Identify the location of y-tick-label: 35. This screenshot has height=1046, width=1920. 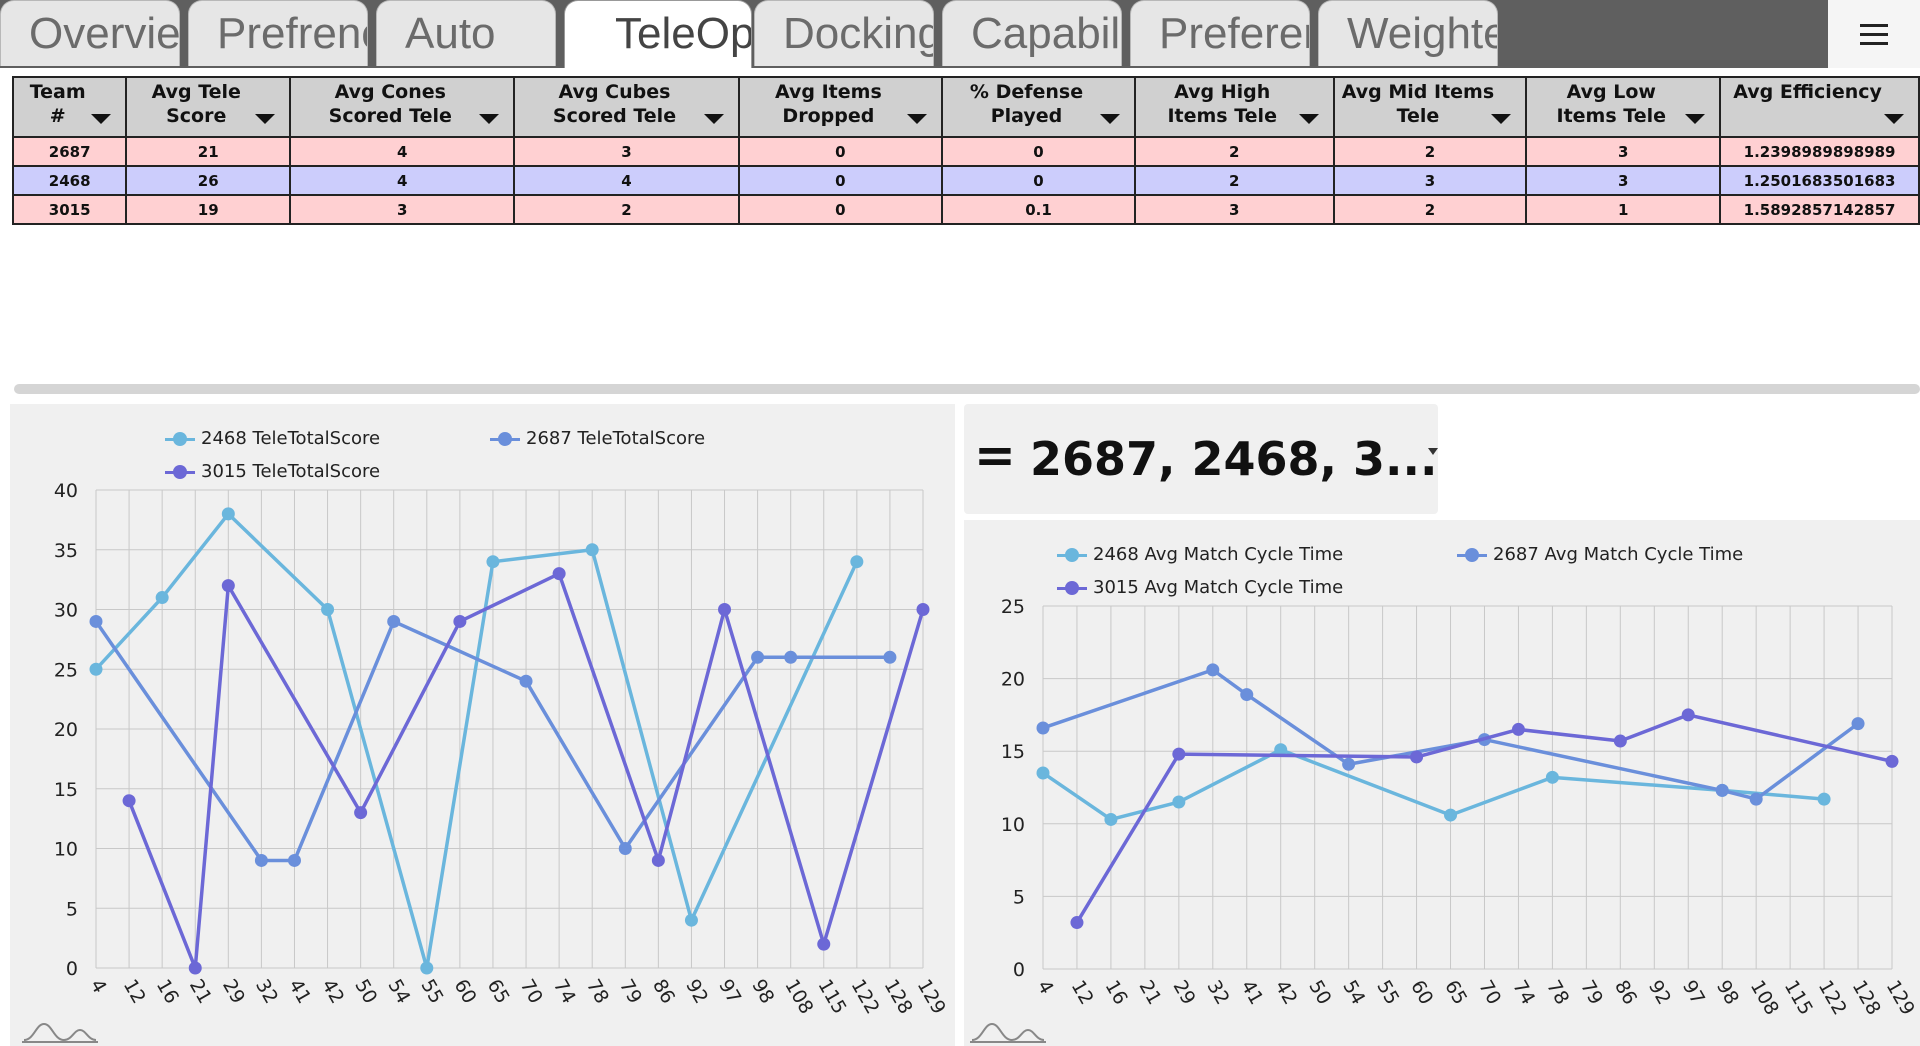
(66, 551).